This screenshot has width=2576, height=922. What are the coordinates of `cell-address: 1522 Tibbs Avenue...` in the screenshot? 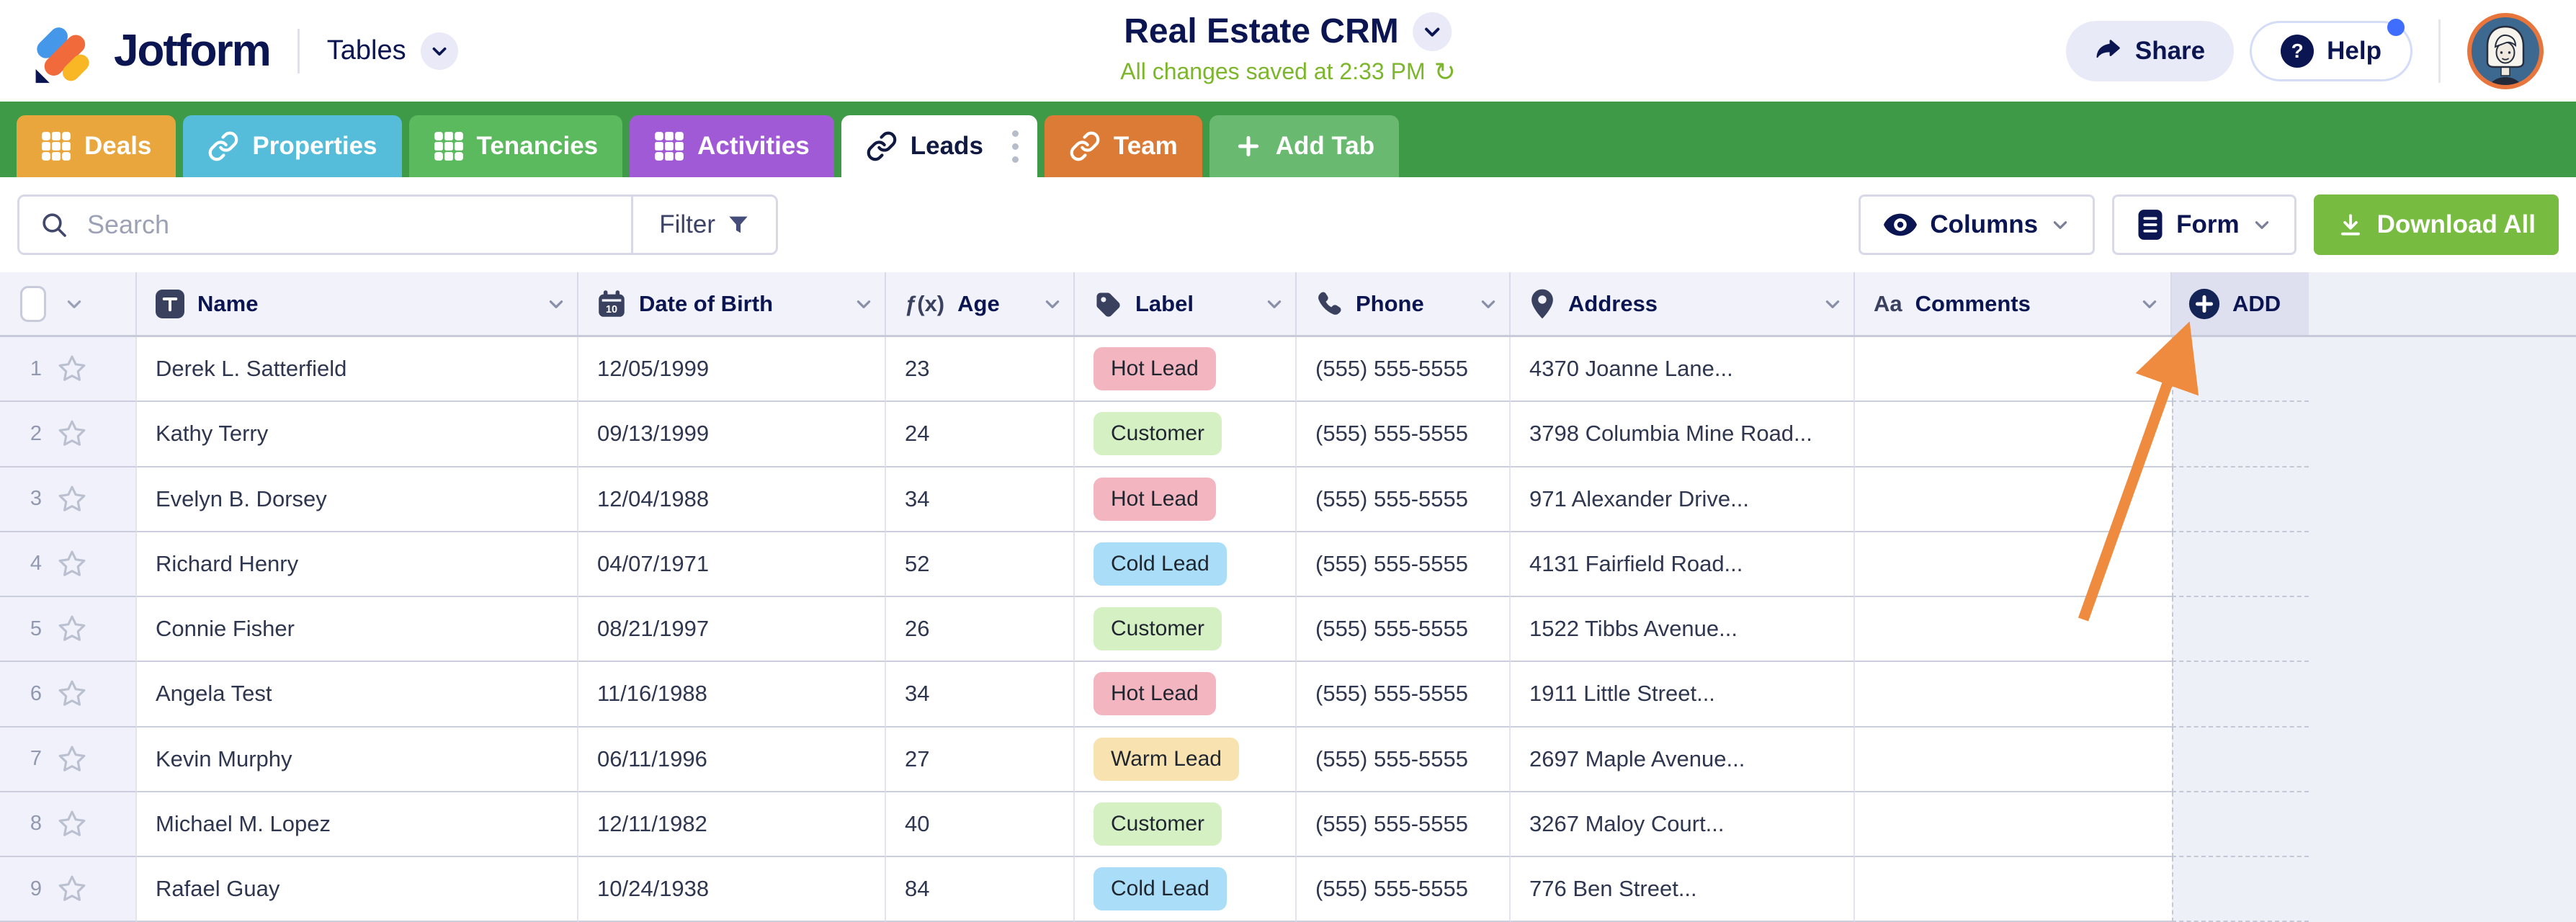 It's located at (1683, 630).